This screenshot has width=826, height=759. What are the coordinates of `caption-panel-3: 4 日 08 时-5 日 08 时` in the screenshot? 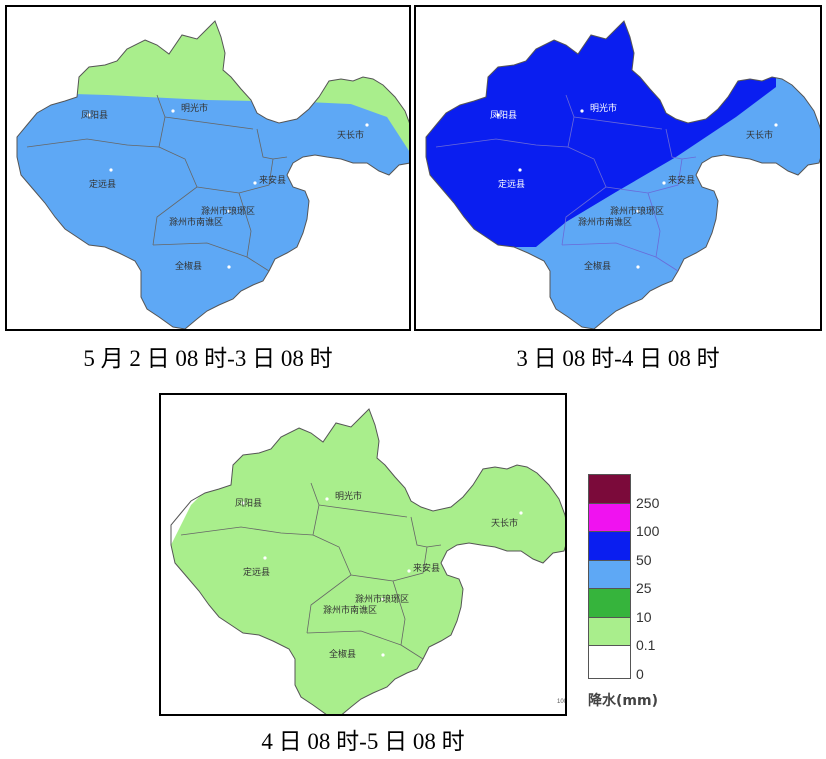 It's located at (363, 741).